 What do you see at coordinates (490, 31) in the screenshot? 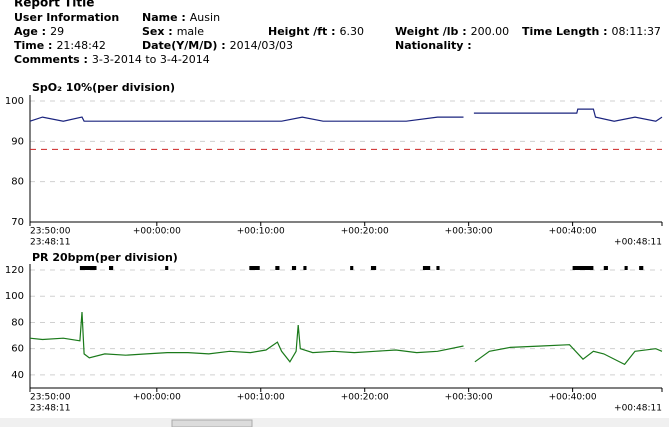
I see `field-value: 200.00` at bounding box center [490, 31].